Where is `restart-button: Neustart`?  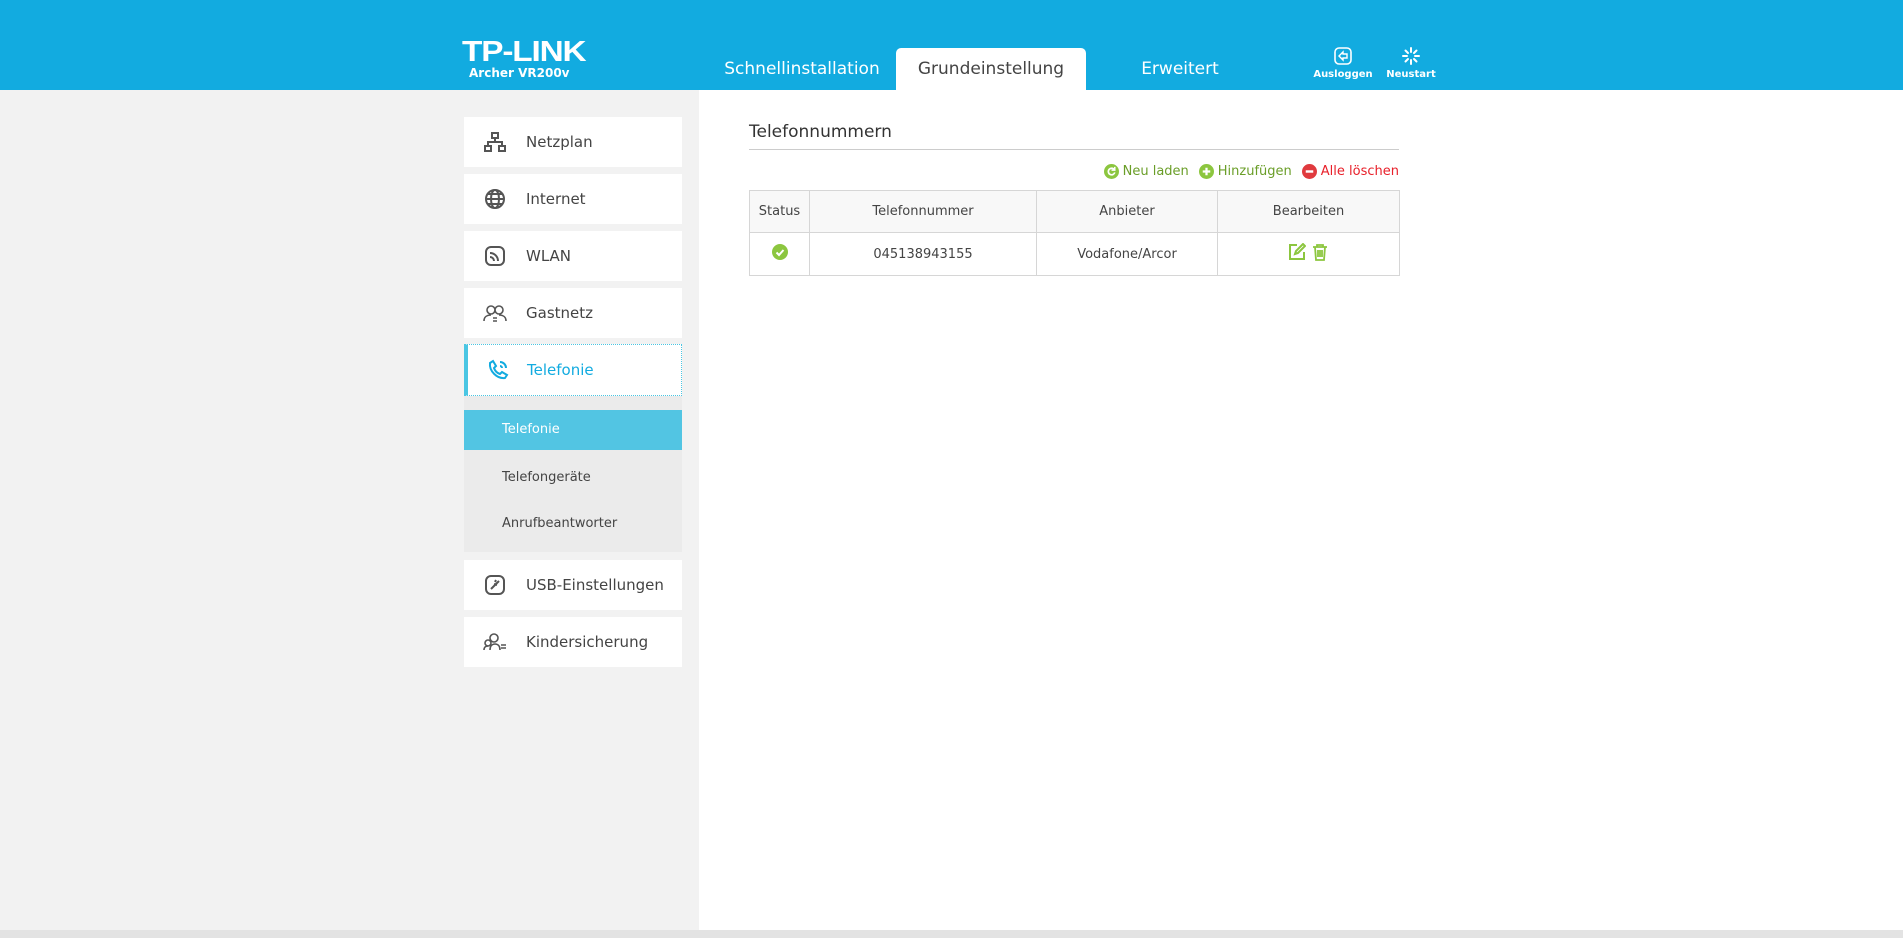 restart-button: Neustart is located at coordinates (1411, 63).